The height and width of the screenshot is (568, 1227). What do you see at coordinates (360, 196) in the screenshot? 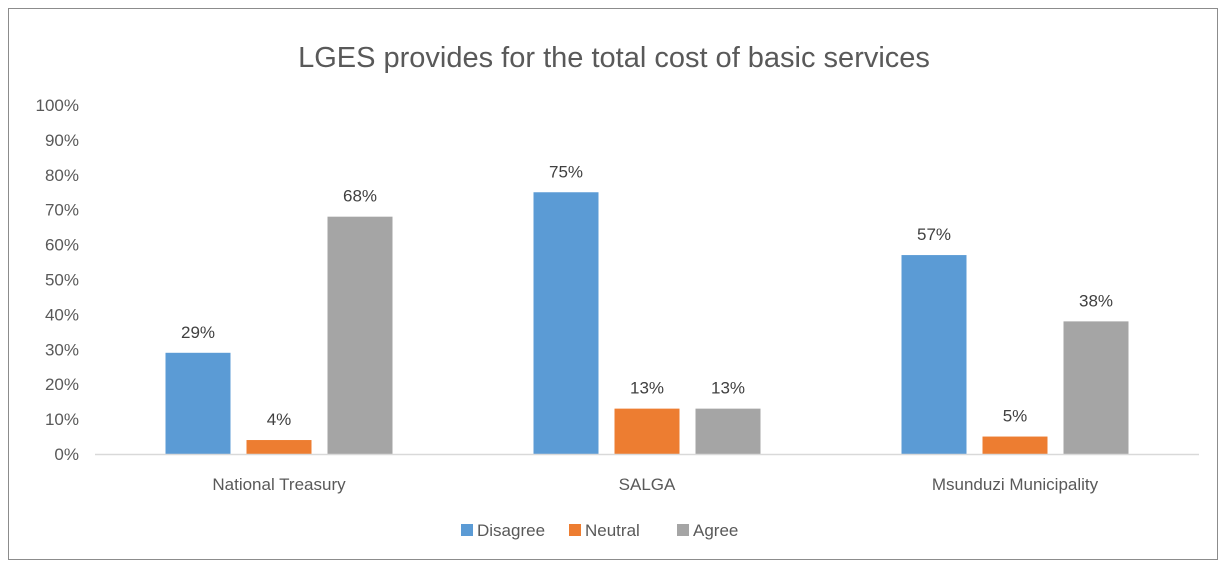
I see `data-label: 68%` at bounding box center [360, 196].